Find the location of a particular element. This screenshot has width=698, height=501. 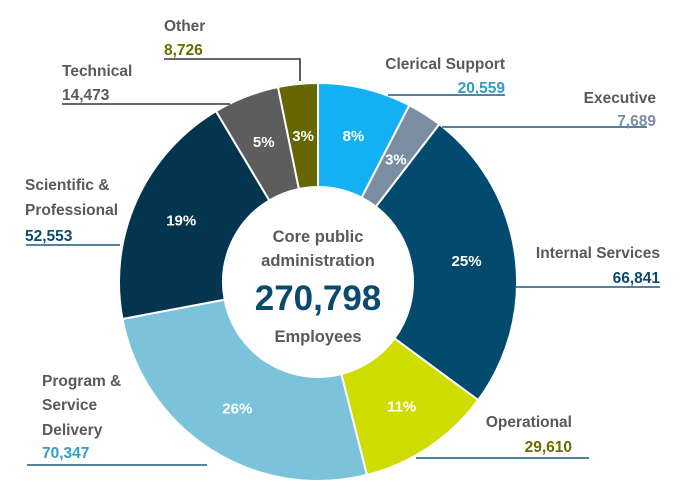

slice-scientific is located at coordinates (194, 215).